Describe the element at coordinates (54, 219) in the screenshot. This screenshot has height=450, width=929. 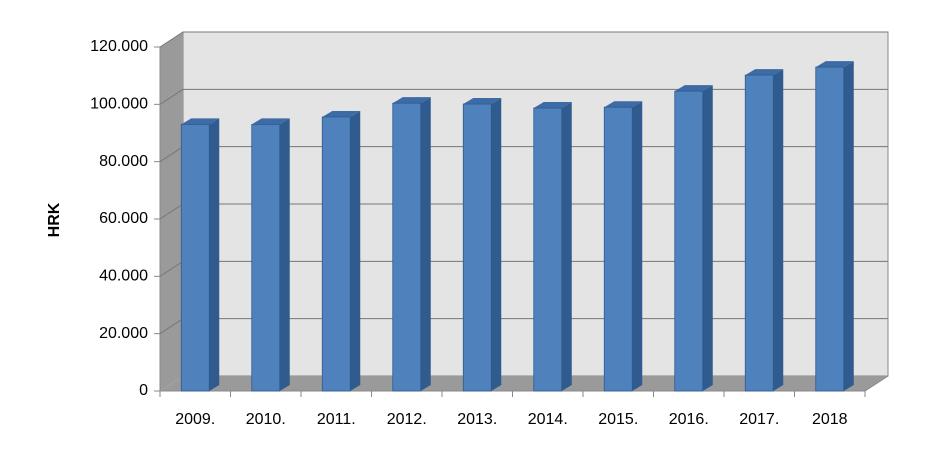
I see `y-axis-title: HRK` at that location.